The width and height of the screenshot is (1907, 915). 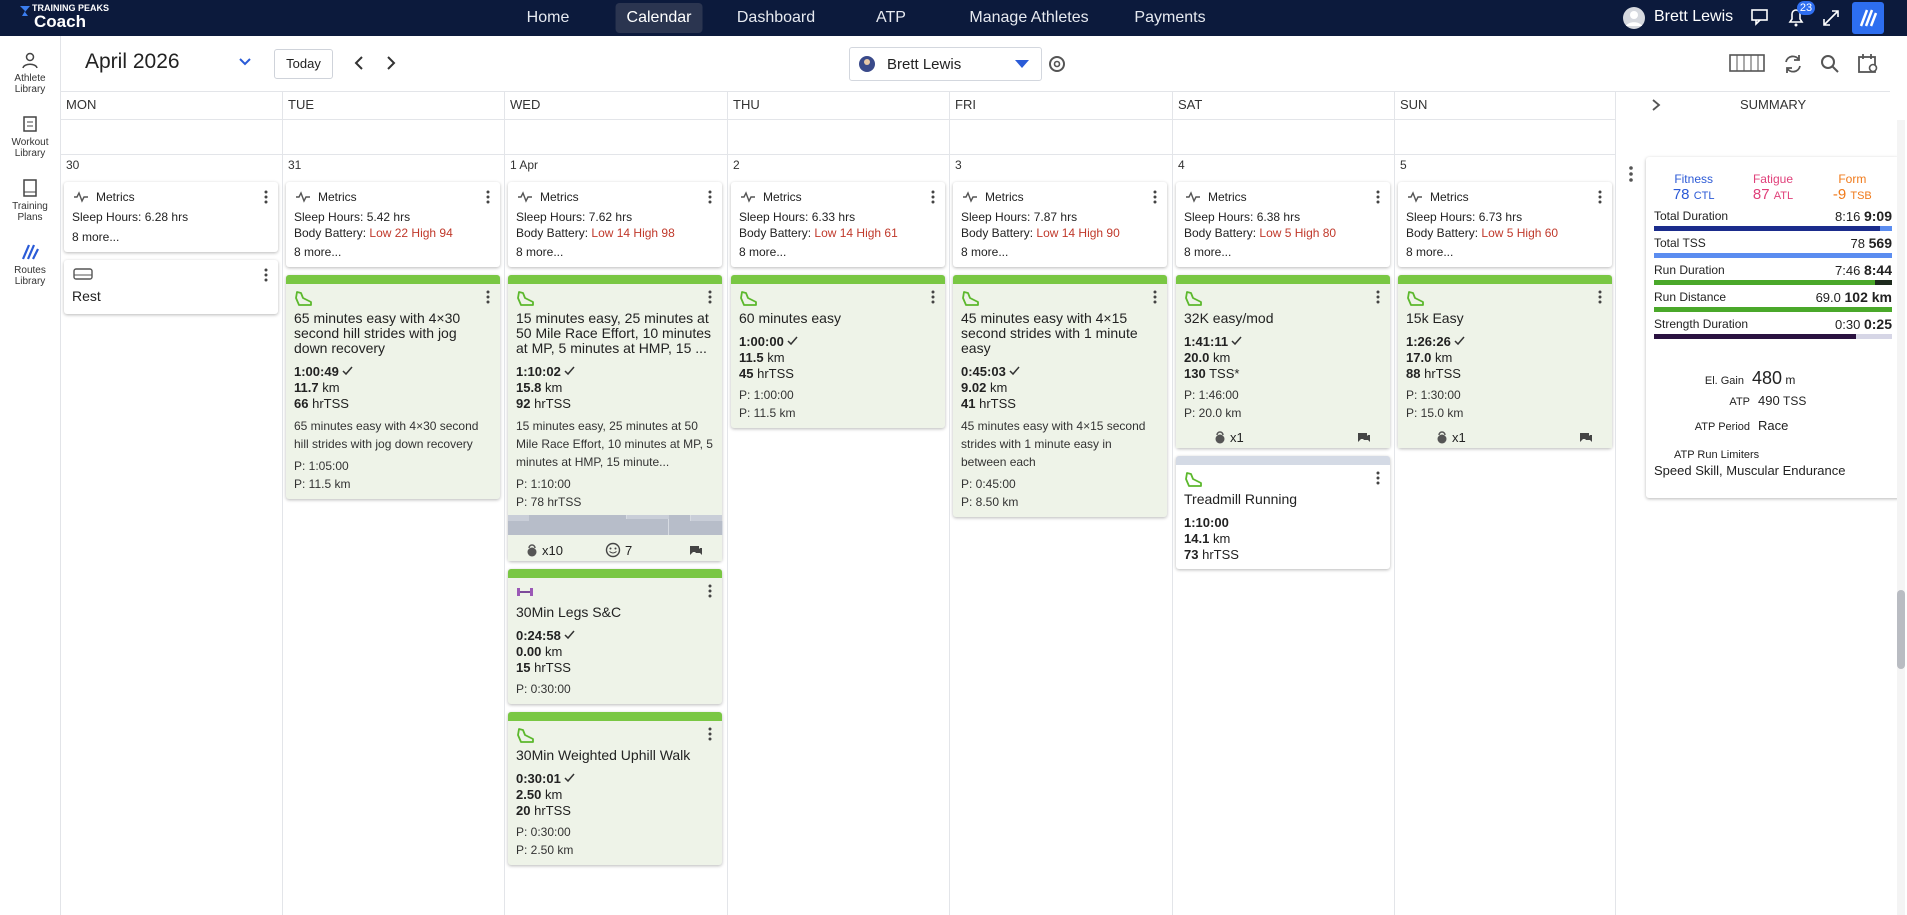 What do you see at coordinates (393, 233) in the screenshot?
I see `body-battery: Body Battery: Low 22 High 94` at bounding box center [393, 233].